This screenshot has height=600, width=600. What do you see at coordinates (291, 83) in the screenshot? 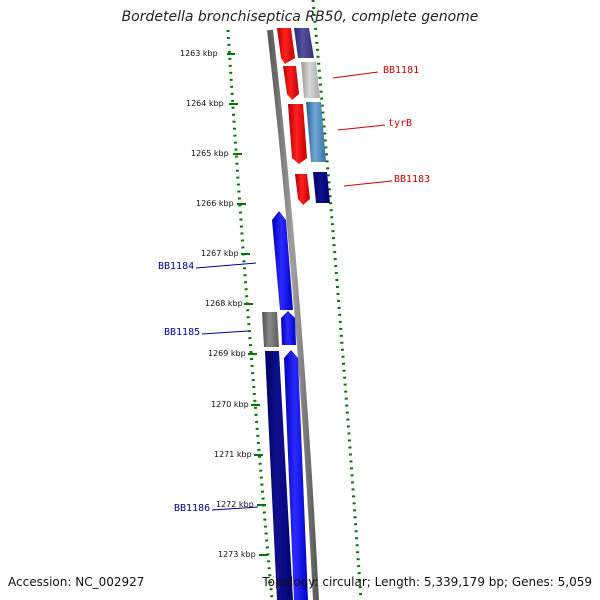
I see `gene-bb1181` at bounding box center [291, 83].